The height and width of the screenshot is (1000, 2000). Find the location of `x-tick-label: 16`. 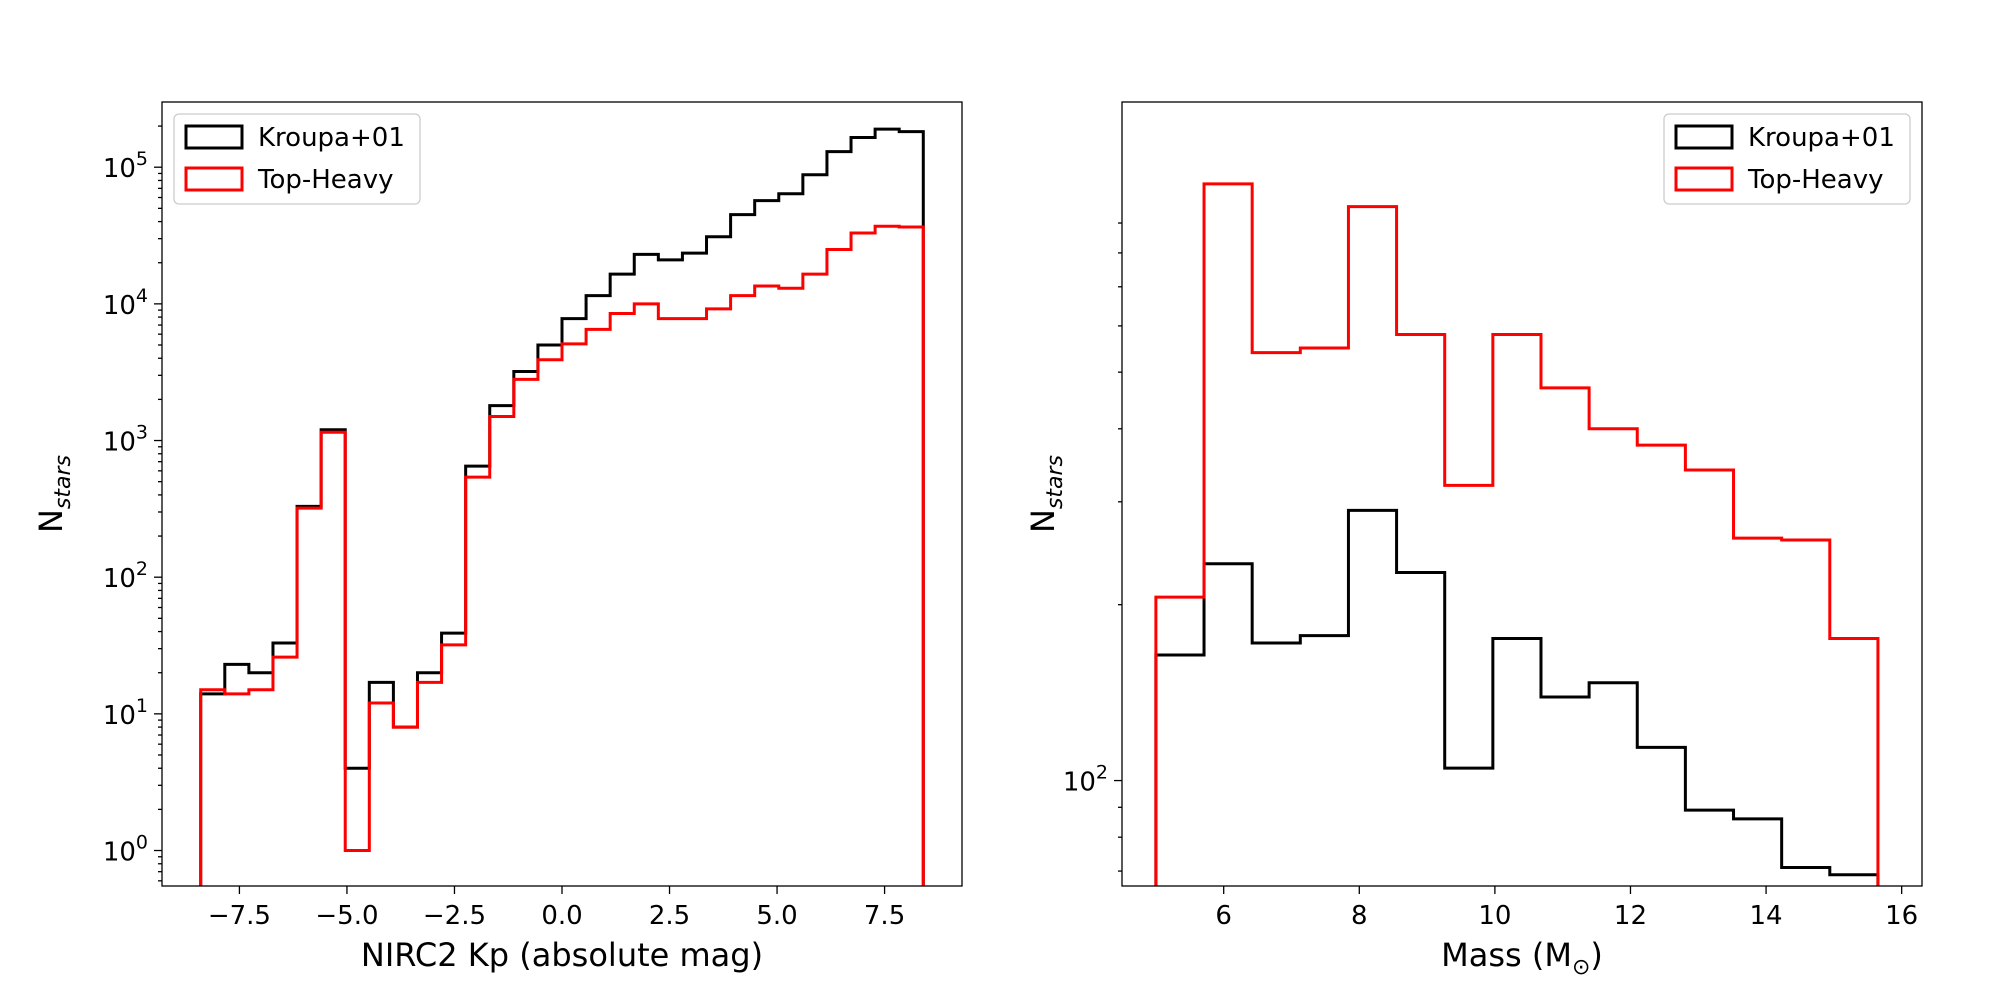

x-tick-label: 16 is located at coordinates (1901, 916).